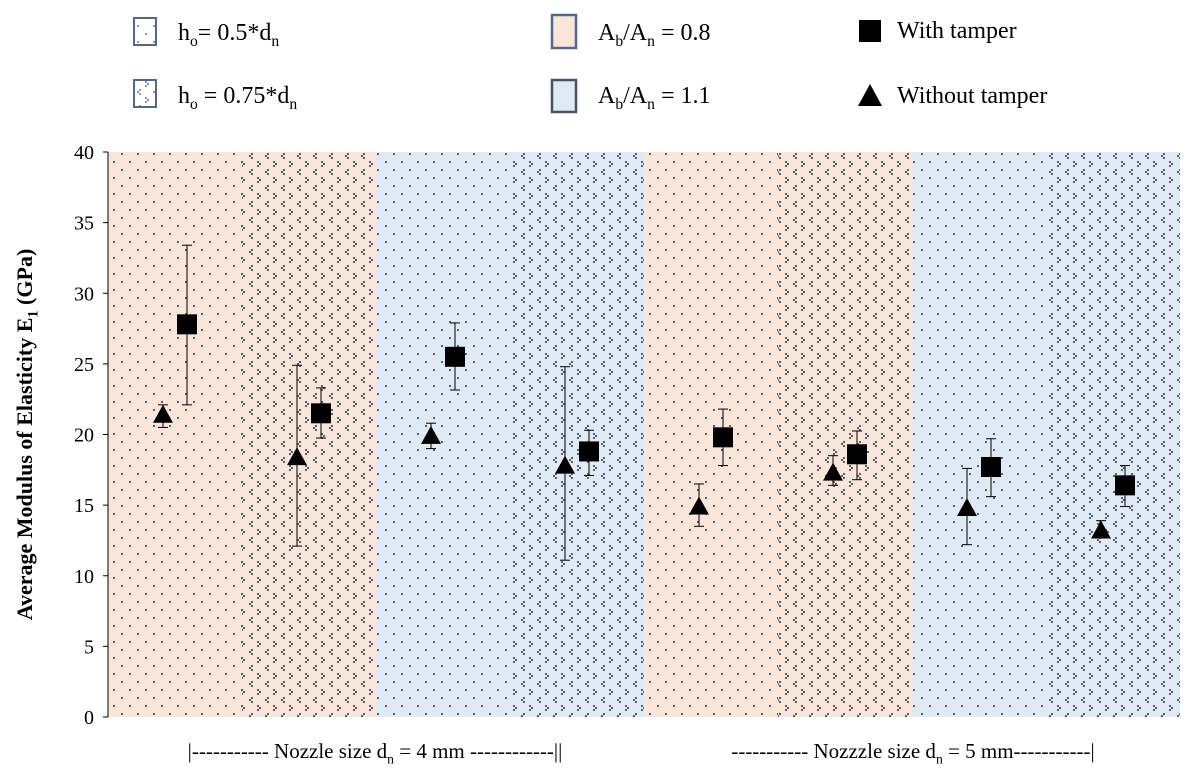 The height and width of the screenshot is (772, 1192). What do you see at coordinates (84, 153) in the screenshot?
I see `y-tick-label: 40` at bounding box center [84, 153].